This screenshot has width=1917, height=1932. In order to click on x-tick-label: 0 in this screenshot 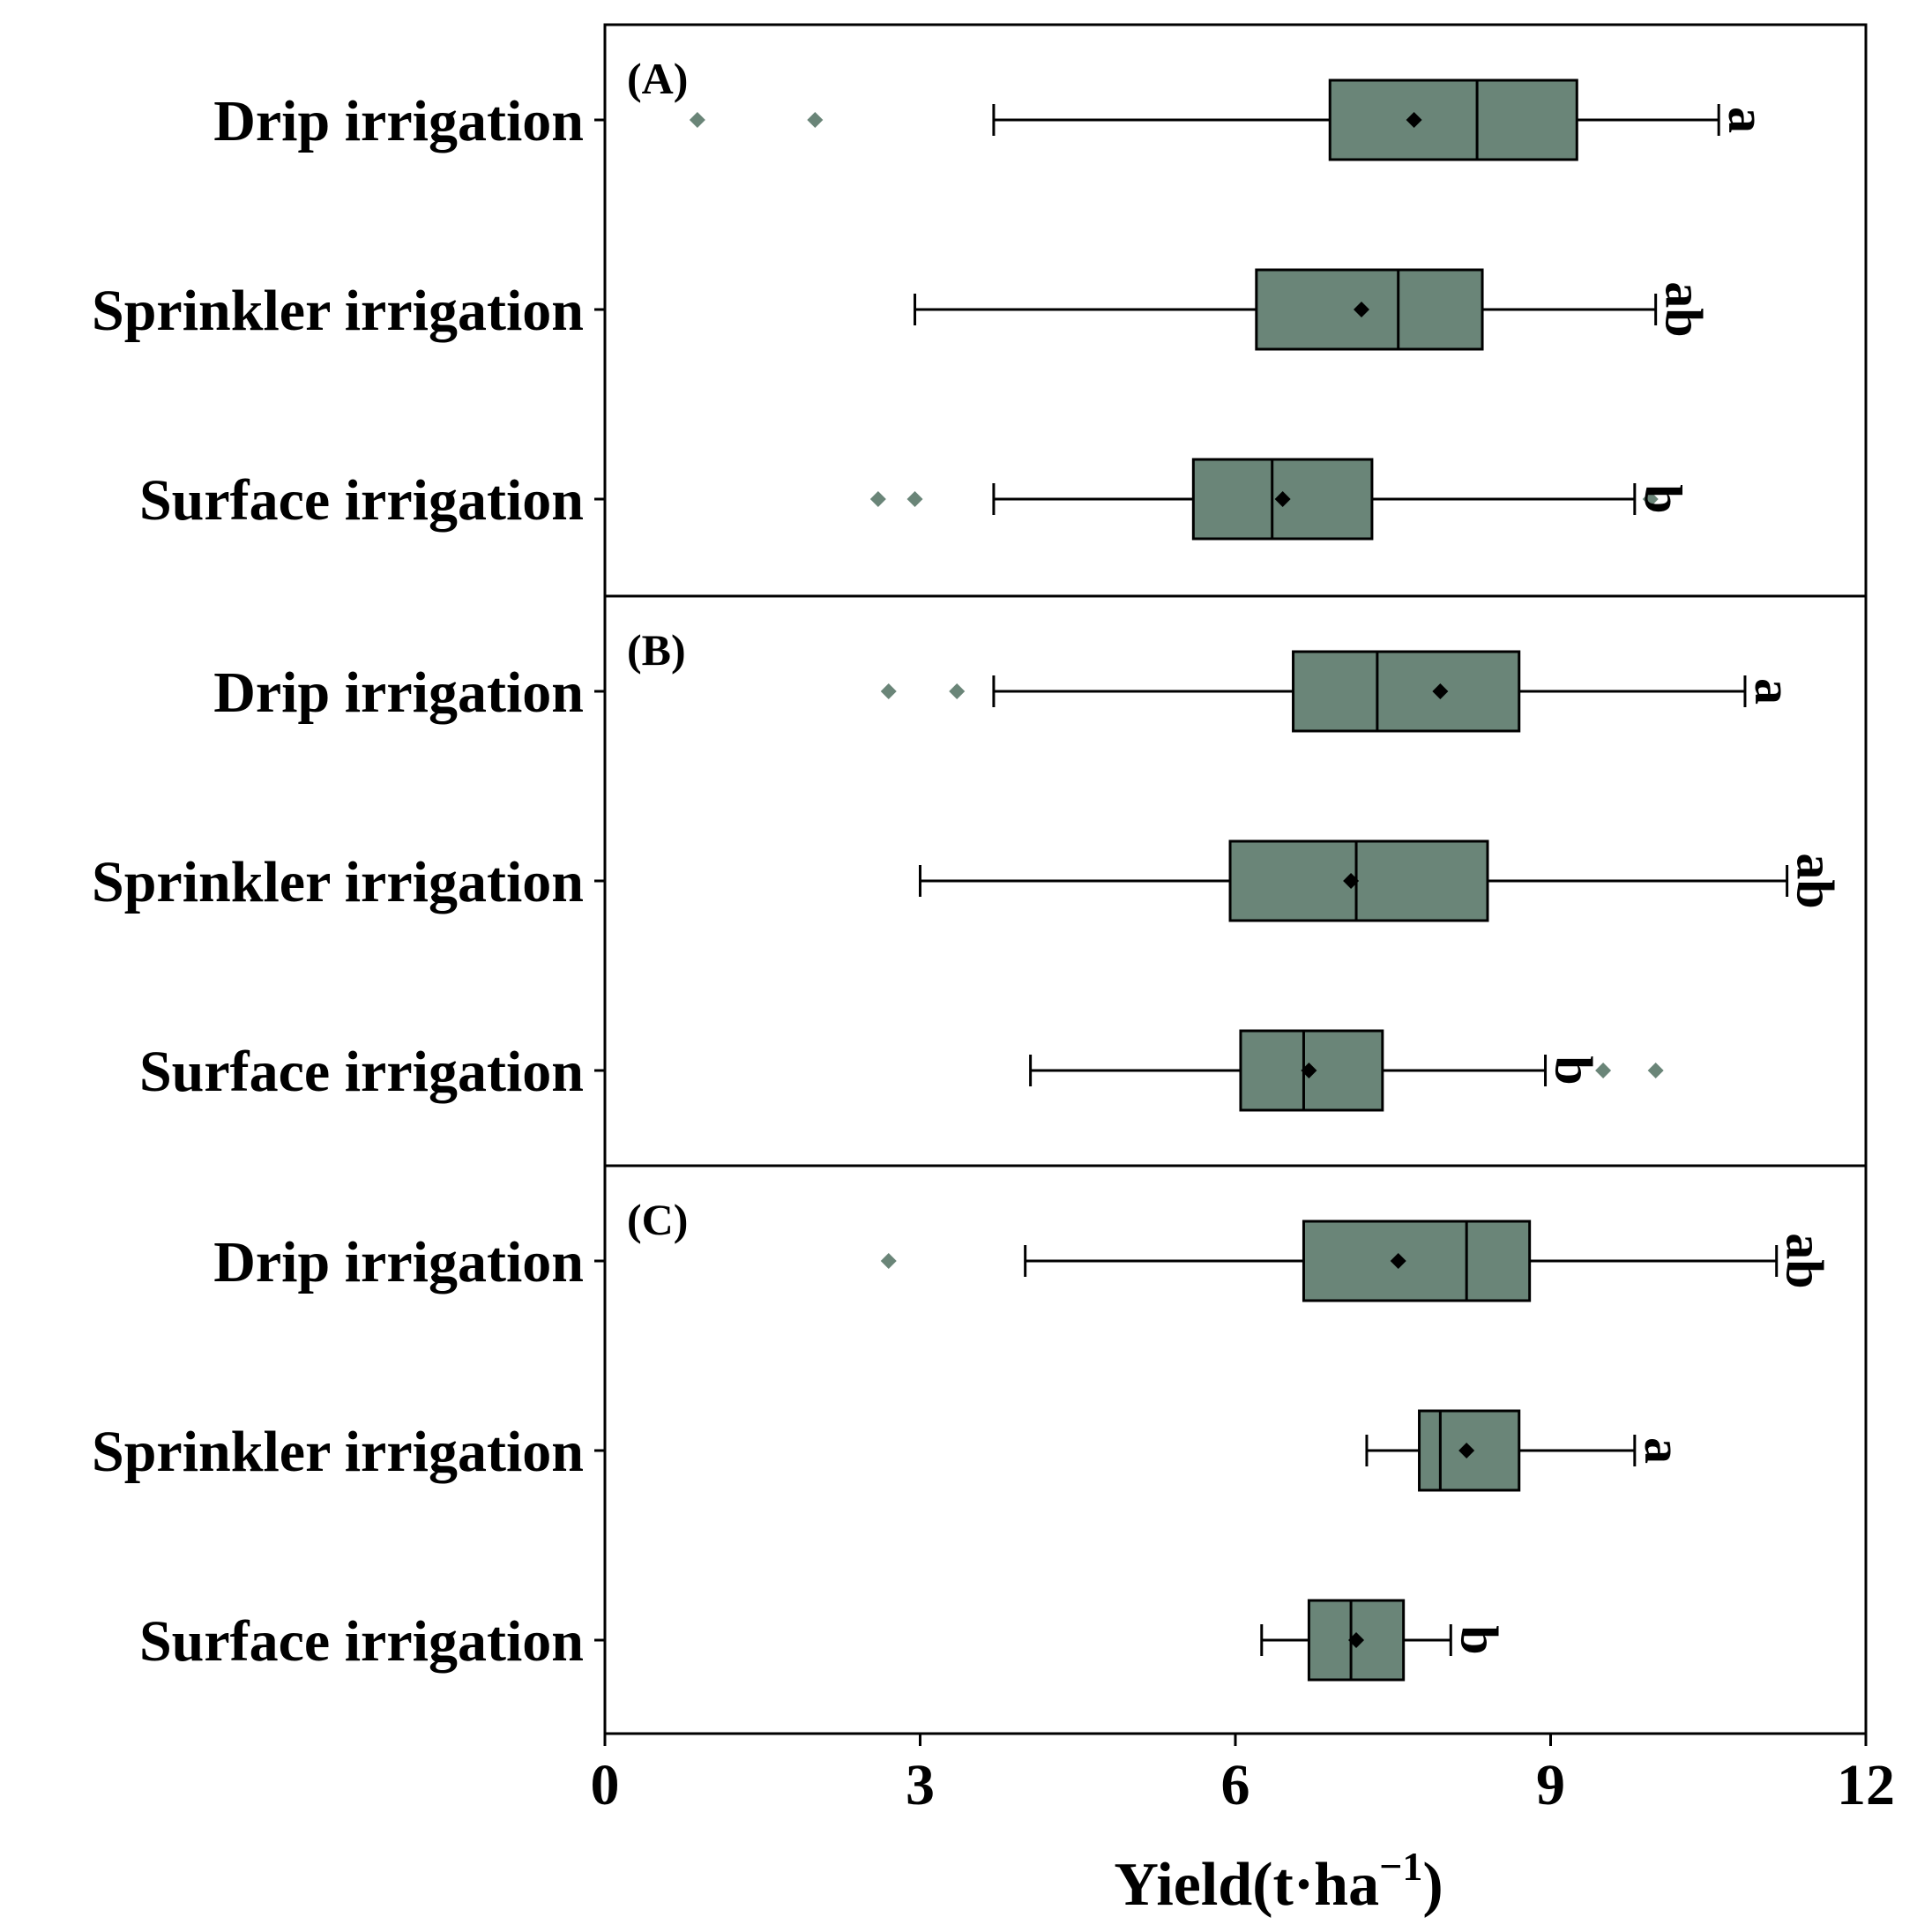, I will do `click(605, 1785)`.